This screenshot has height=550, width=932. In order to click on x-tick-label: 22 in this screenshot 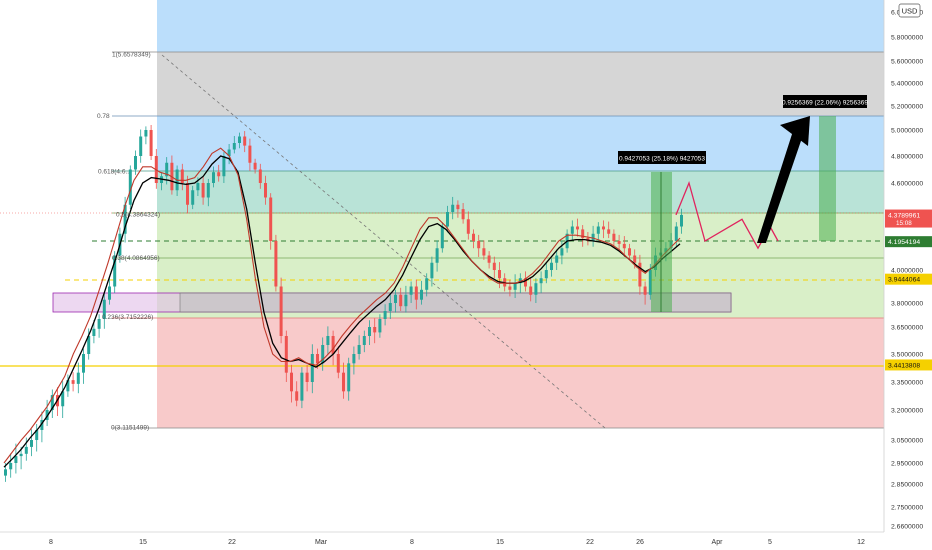, I will do `click(590, 542)`.